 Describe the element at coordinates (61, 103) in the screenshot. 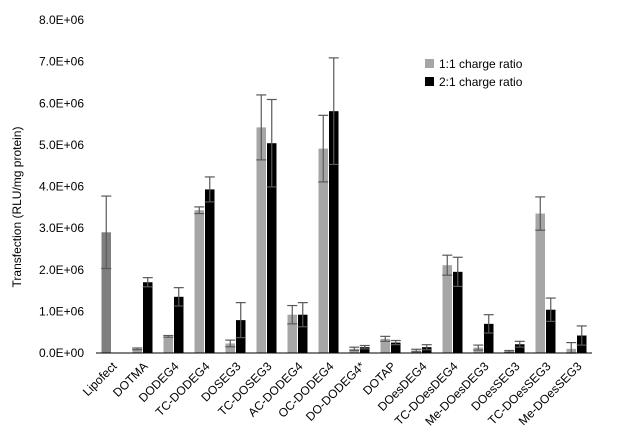

I see `y-tick-label: 6.0E+06` at that location.